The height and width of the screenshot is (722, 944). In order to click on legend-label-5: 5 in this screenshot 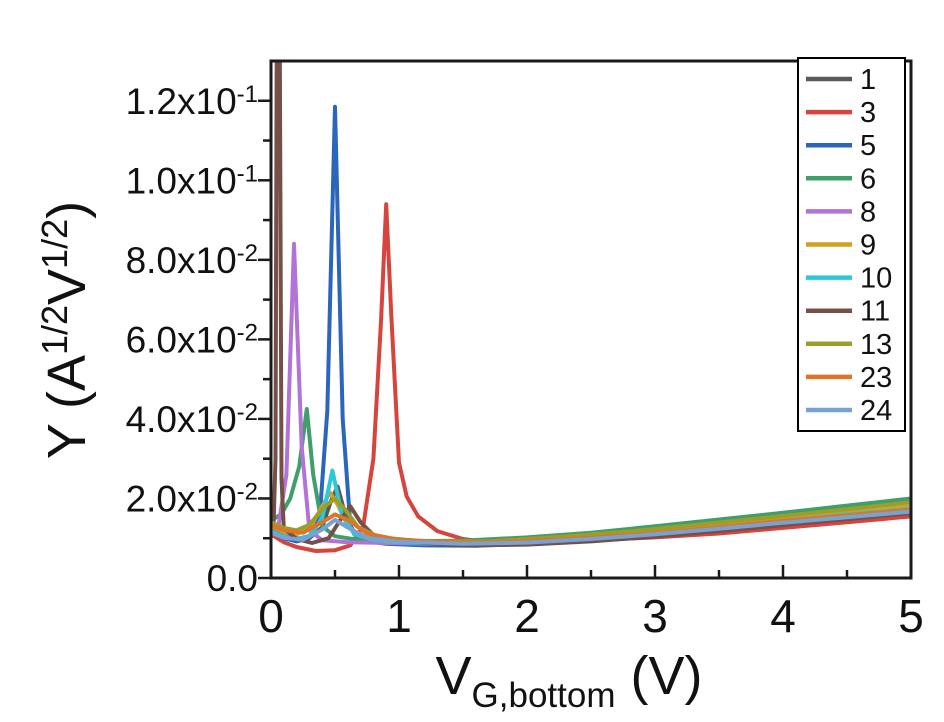, I will do `click(868, 146)`.